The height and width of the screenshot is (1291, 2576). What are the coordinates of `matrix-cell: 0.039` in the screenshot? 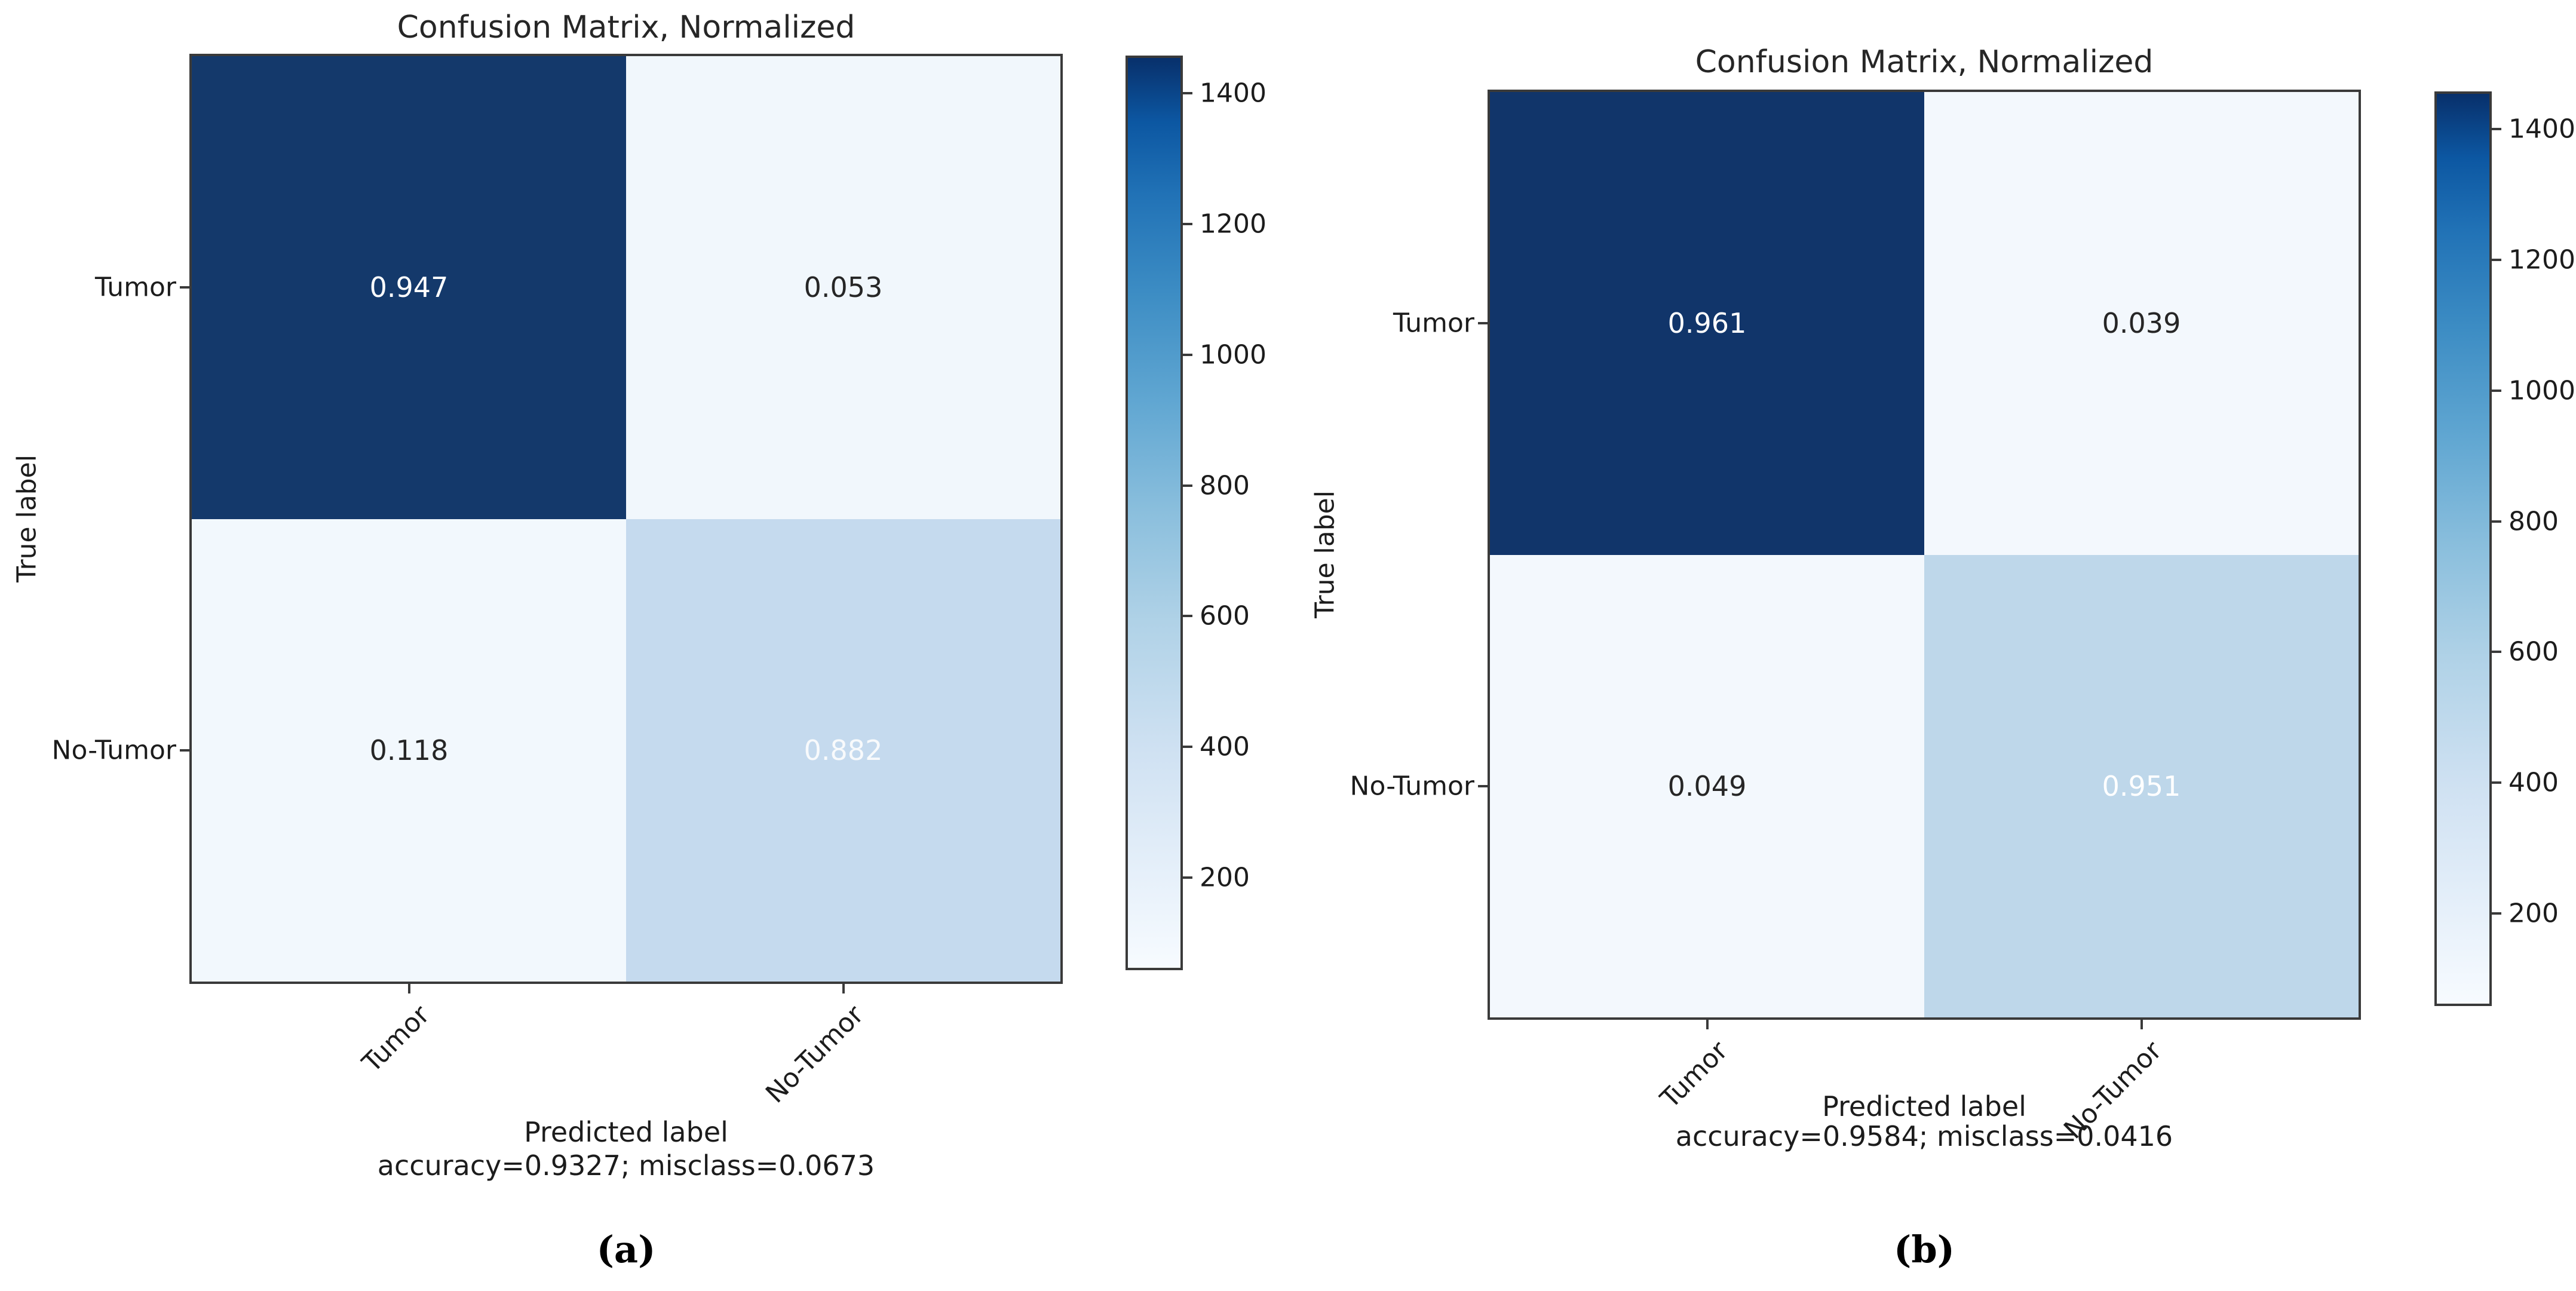 It's located at (2141, 323).